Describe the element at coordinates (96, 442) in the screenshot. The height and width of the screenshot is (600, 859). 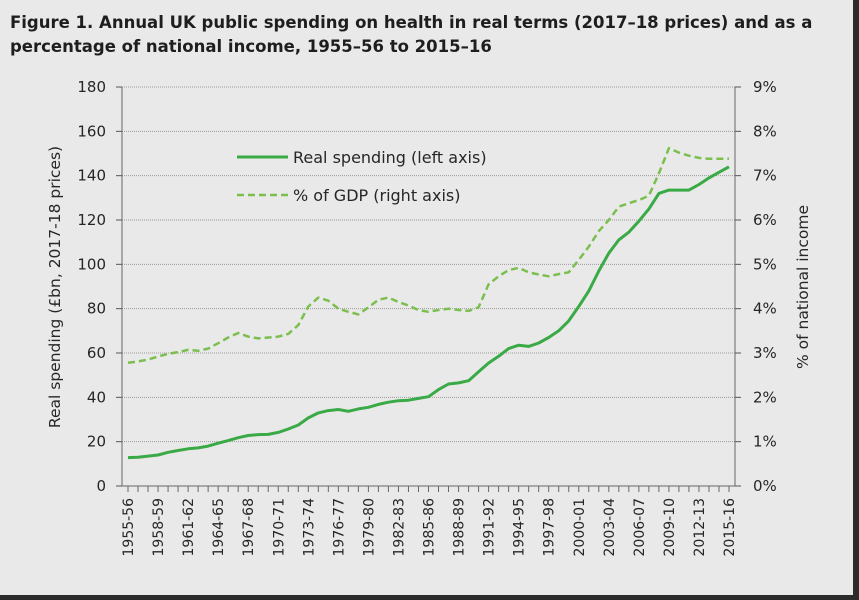
I see `left-tick-label: 20` at that location.